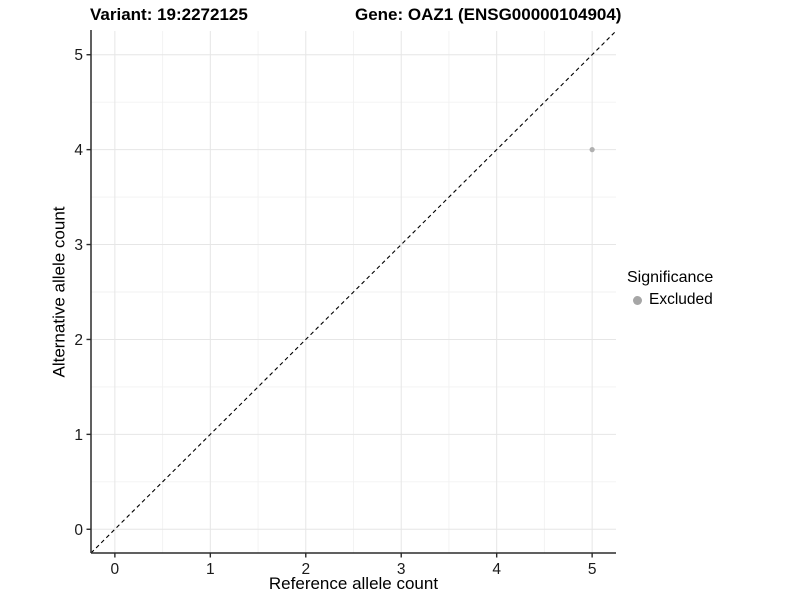  Describe the element at coordinates (78, 245) in the screenshot. I see `y-tick-label: 3` at that location.